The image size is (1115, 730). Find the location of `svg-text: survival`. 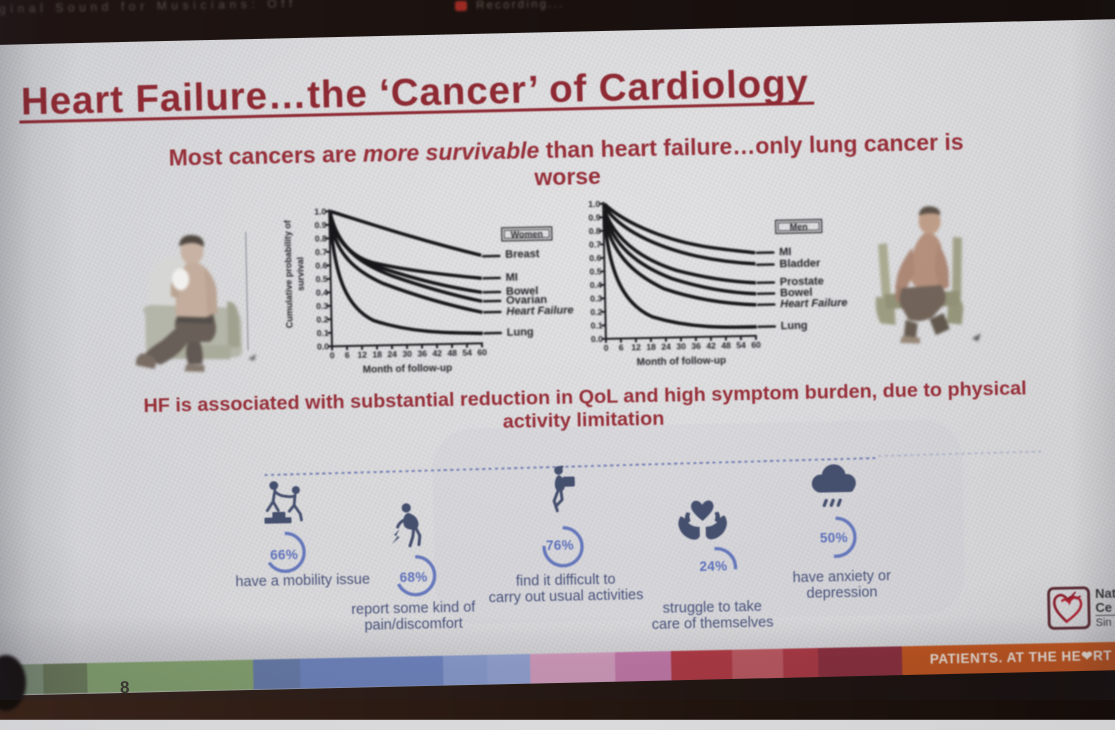

svg-text: survival is located at coordinates (300, 274).